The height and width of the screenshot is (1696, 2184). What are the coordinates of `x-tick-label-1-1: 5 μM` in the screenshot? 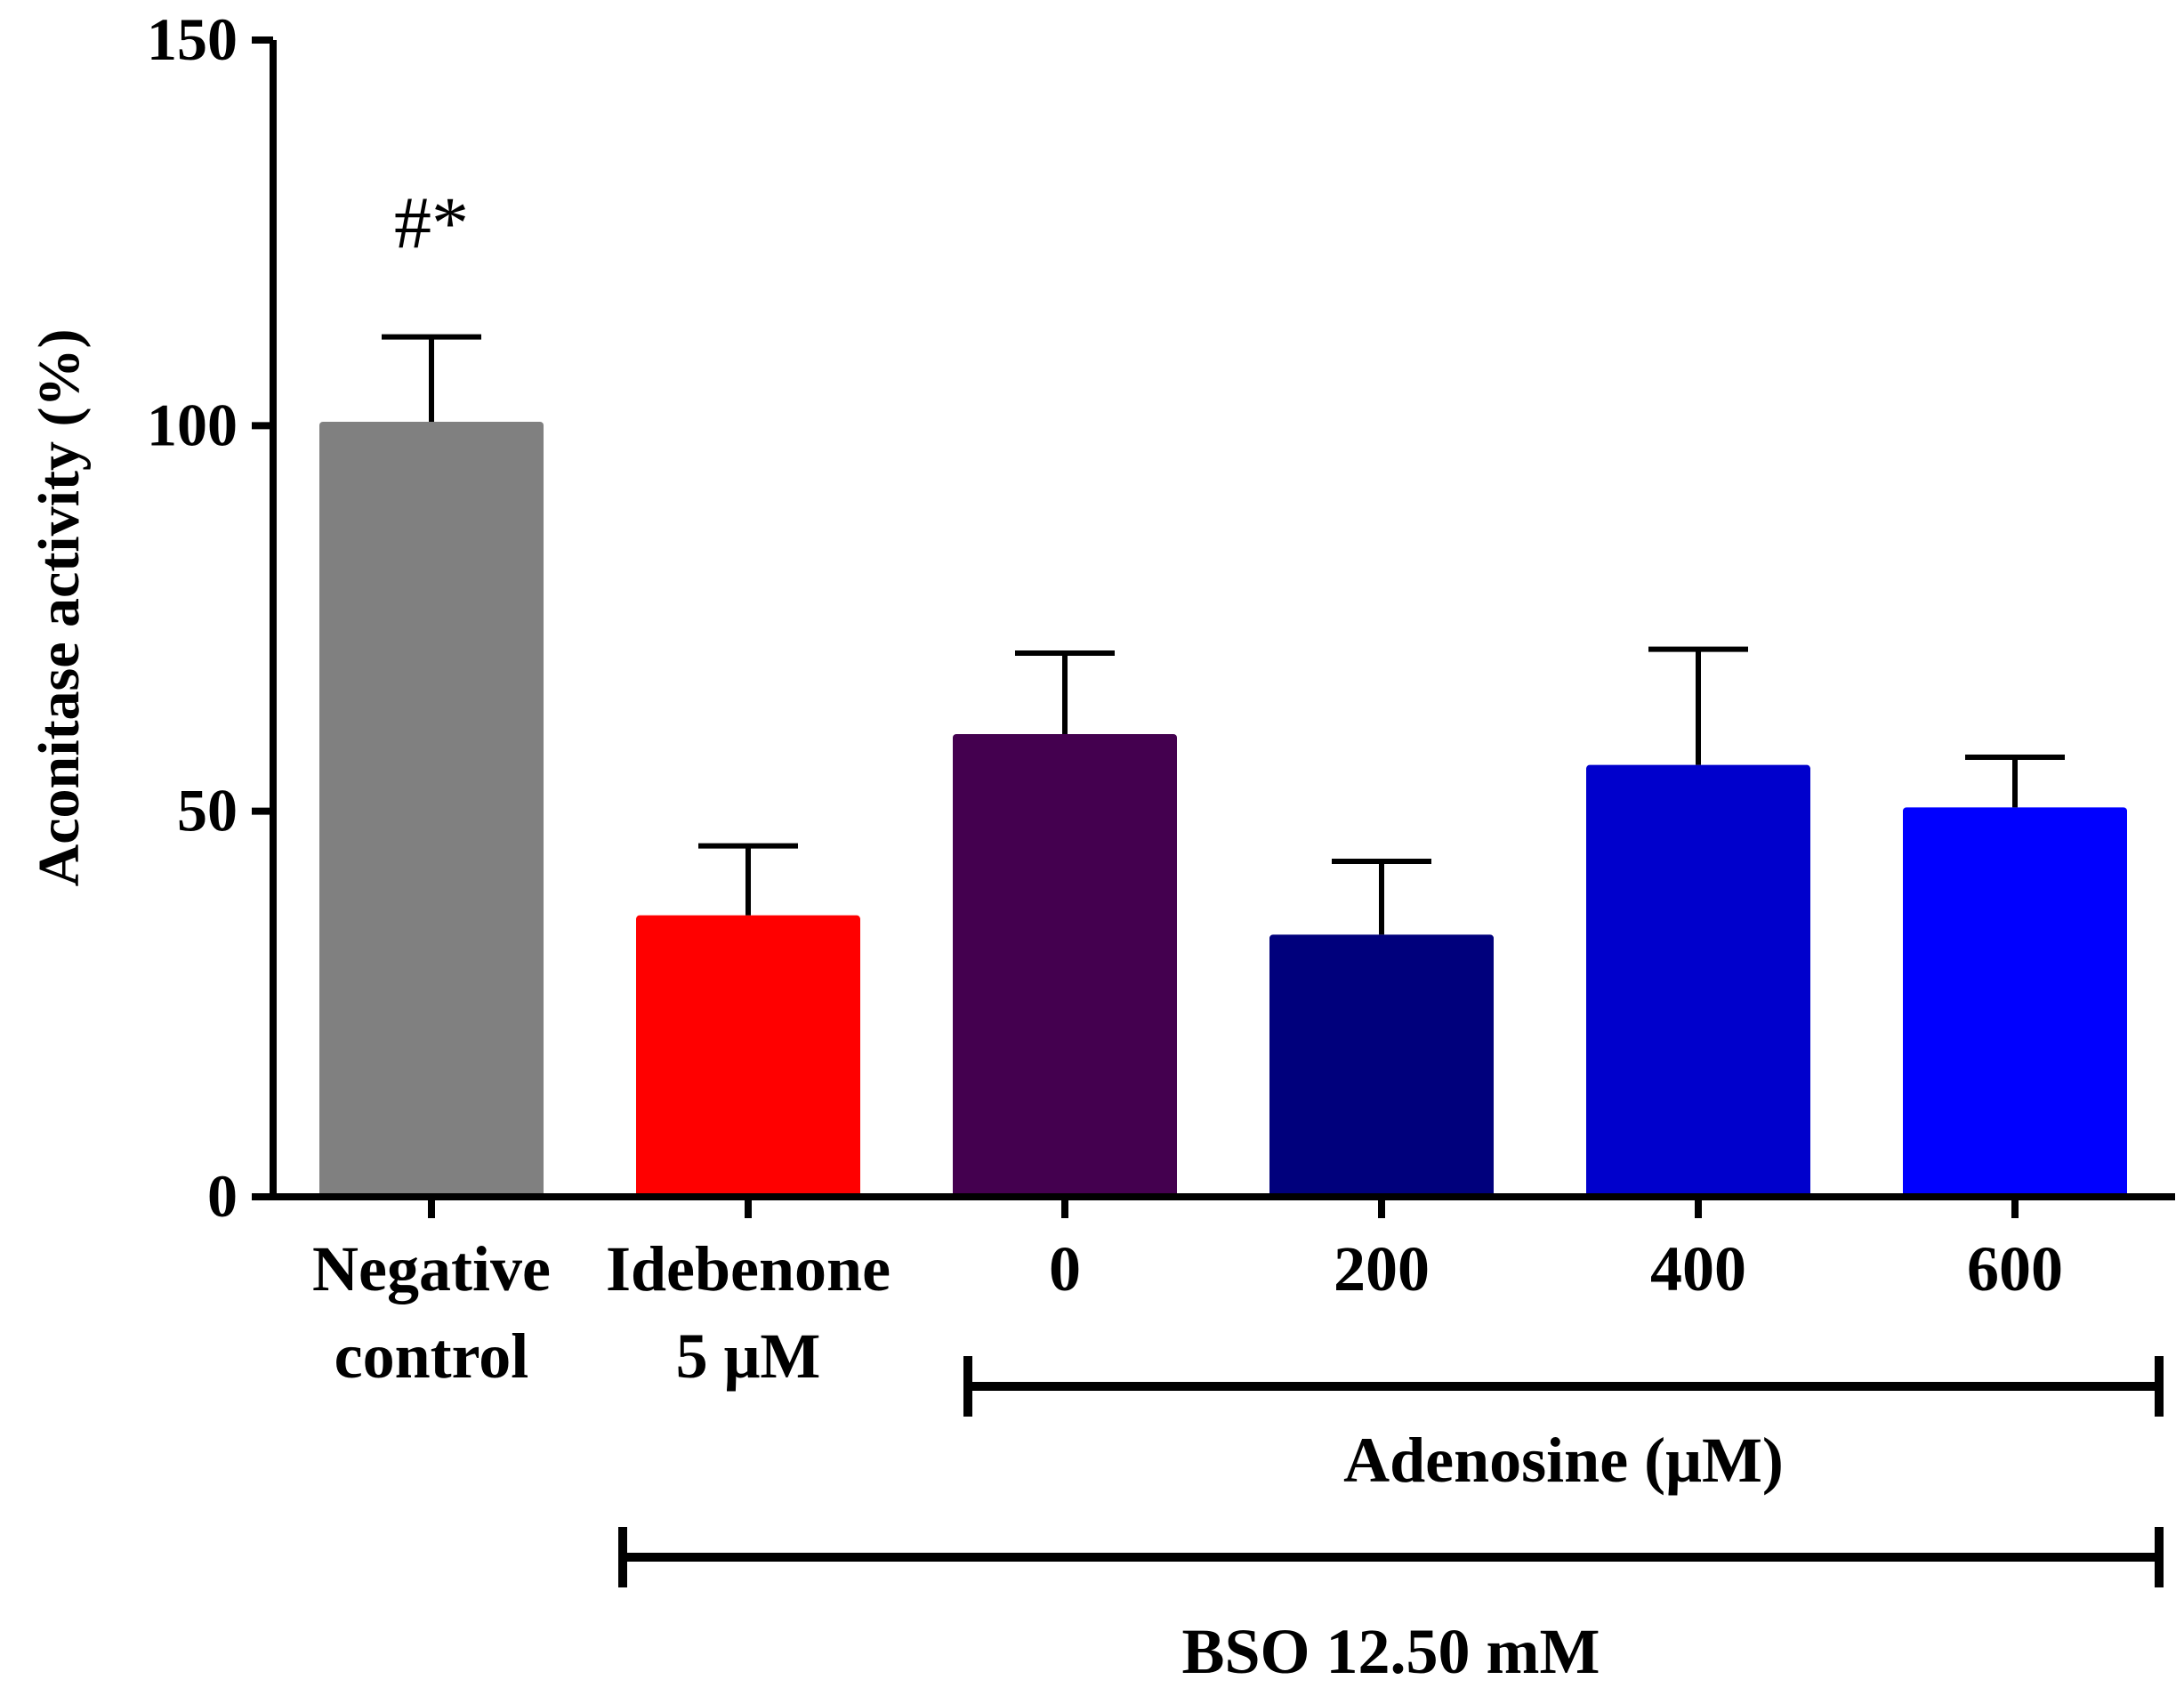 It's located at (748, 1356).